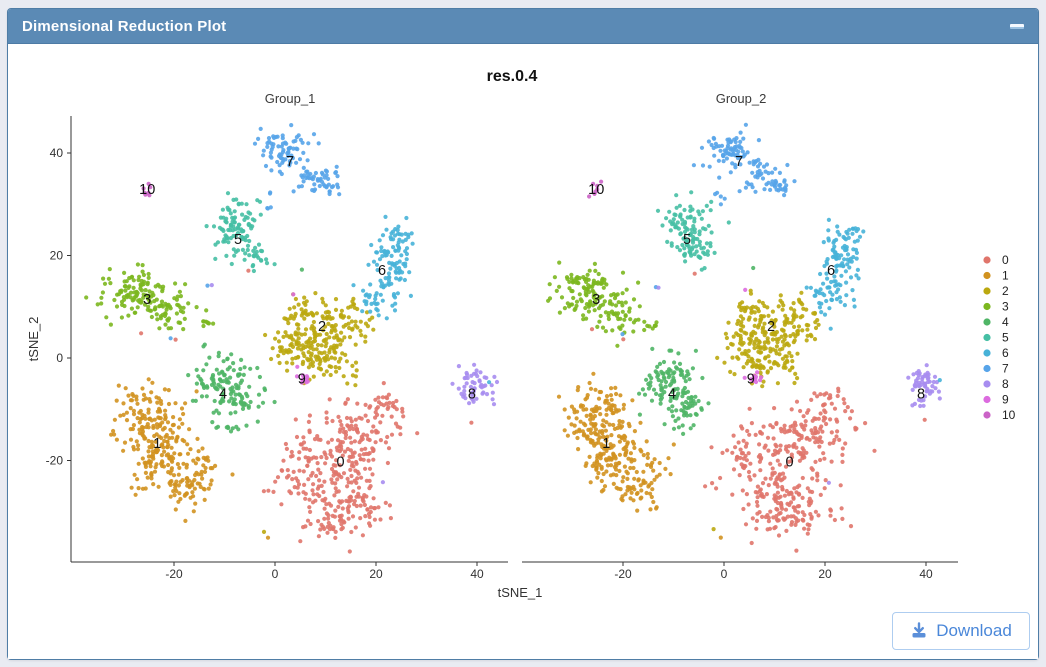 Image resolution: width=1046 pixels, height=667 pixels. What do you see at coordinates (996, 307) in the screenshot?
I see `legend-item-3: 3` at bounding box center [996, 307].